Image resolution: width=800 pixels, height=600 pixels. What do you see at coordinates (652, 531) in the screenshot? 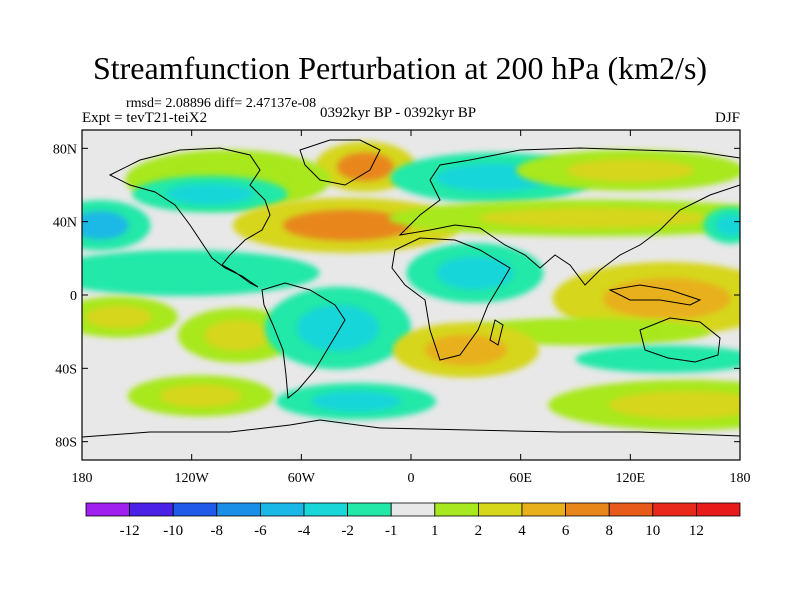
I see `colorbar-label: 10` at bounding box center [652, 531].